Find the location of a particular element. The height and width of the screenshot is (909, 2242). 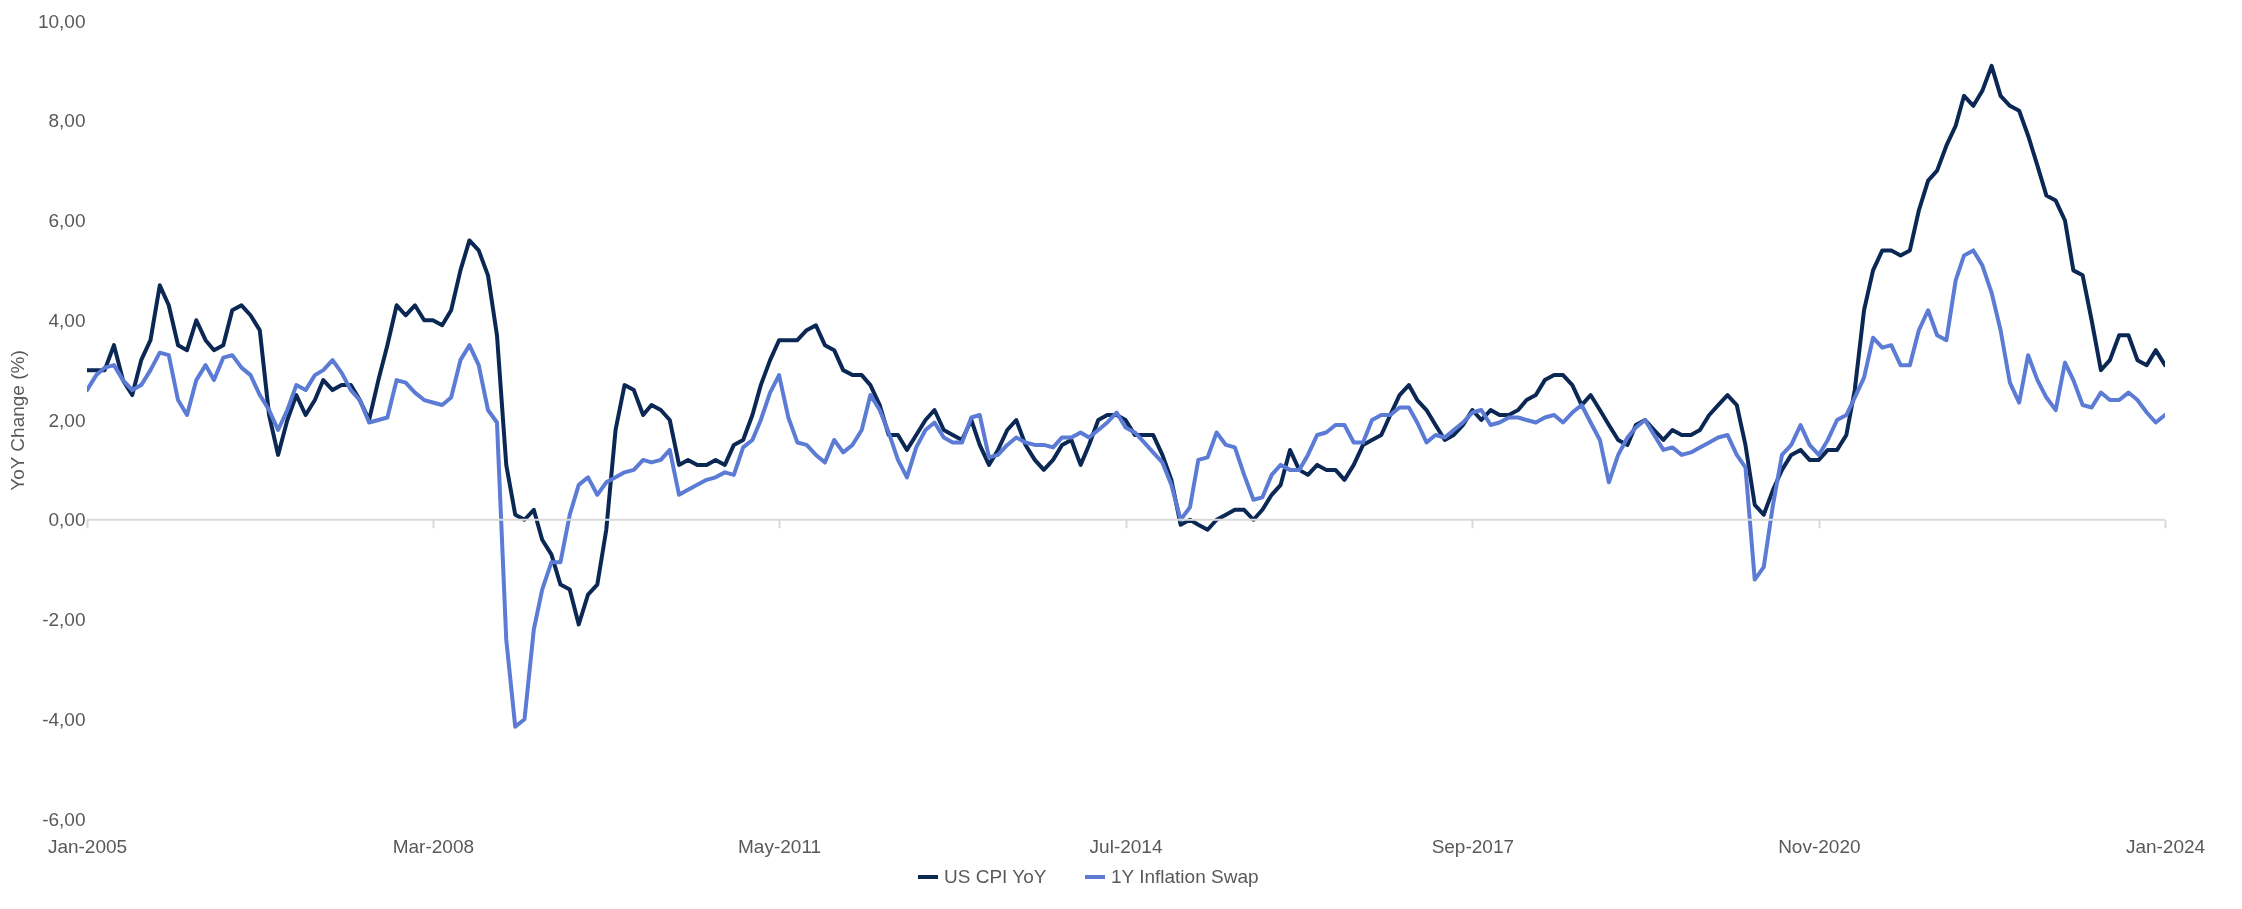

y-tick-label: 2,00 is located at coordinates (67, 420).